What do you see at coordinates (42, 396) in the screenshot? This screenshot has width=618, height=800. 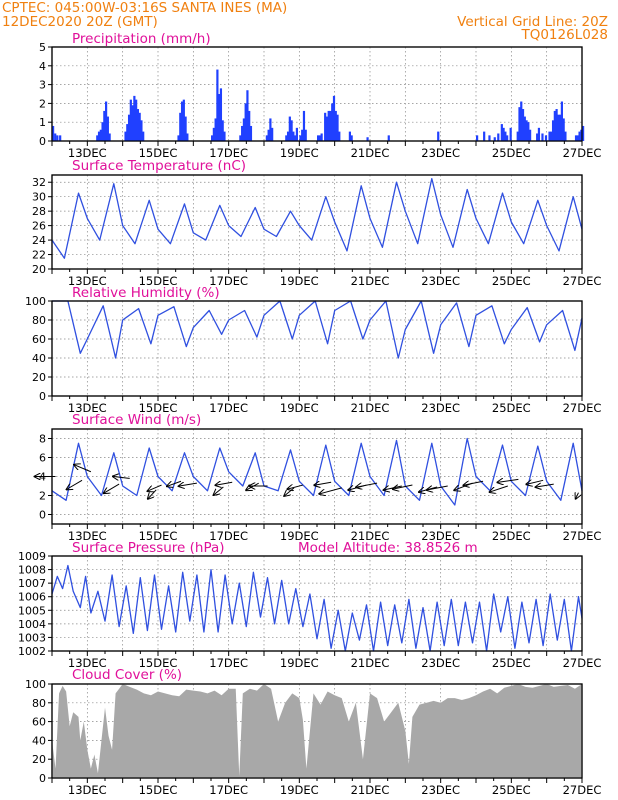 I see `rh-ytick-label: 0` at bounding box center [42, 396].